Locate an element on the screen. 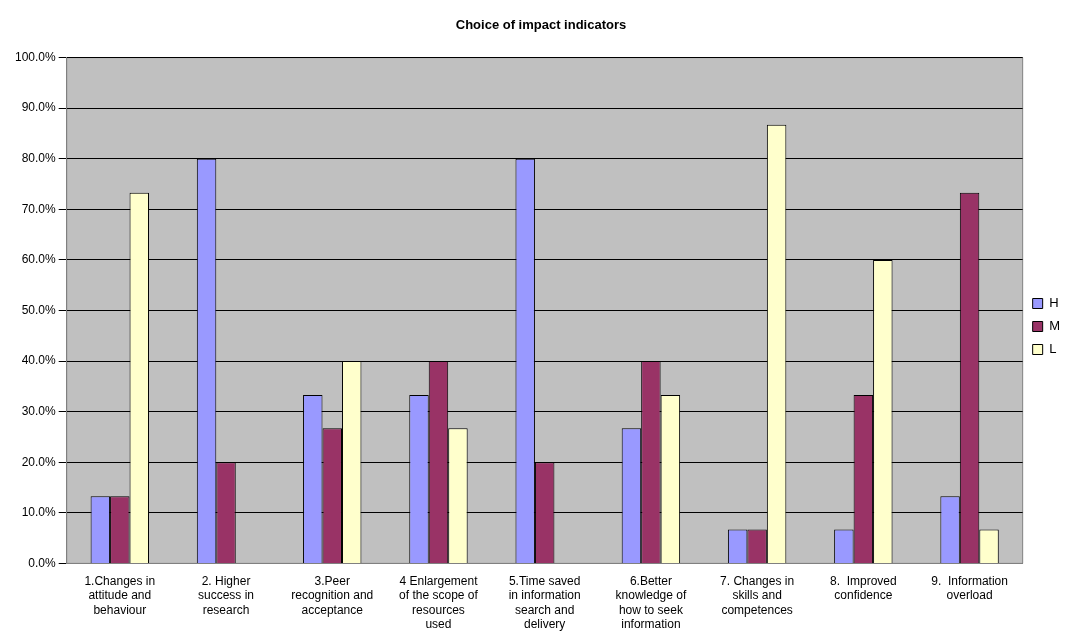  x-tick-label: 3.Peer recognition and acceptance is located at coordinates (332, 595).